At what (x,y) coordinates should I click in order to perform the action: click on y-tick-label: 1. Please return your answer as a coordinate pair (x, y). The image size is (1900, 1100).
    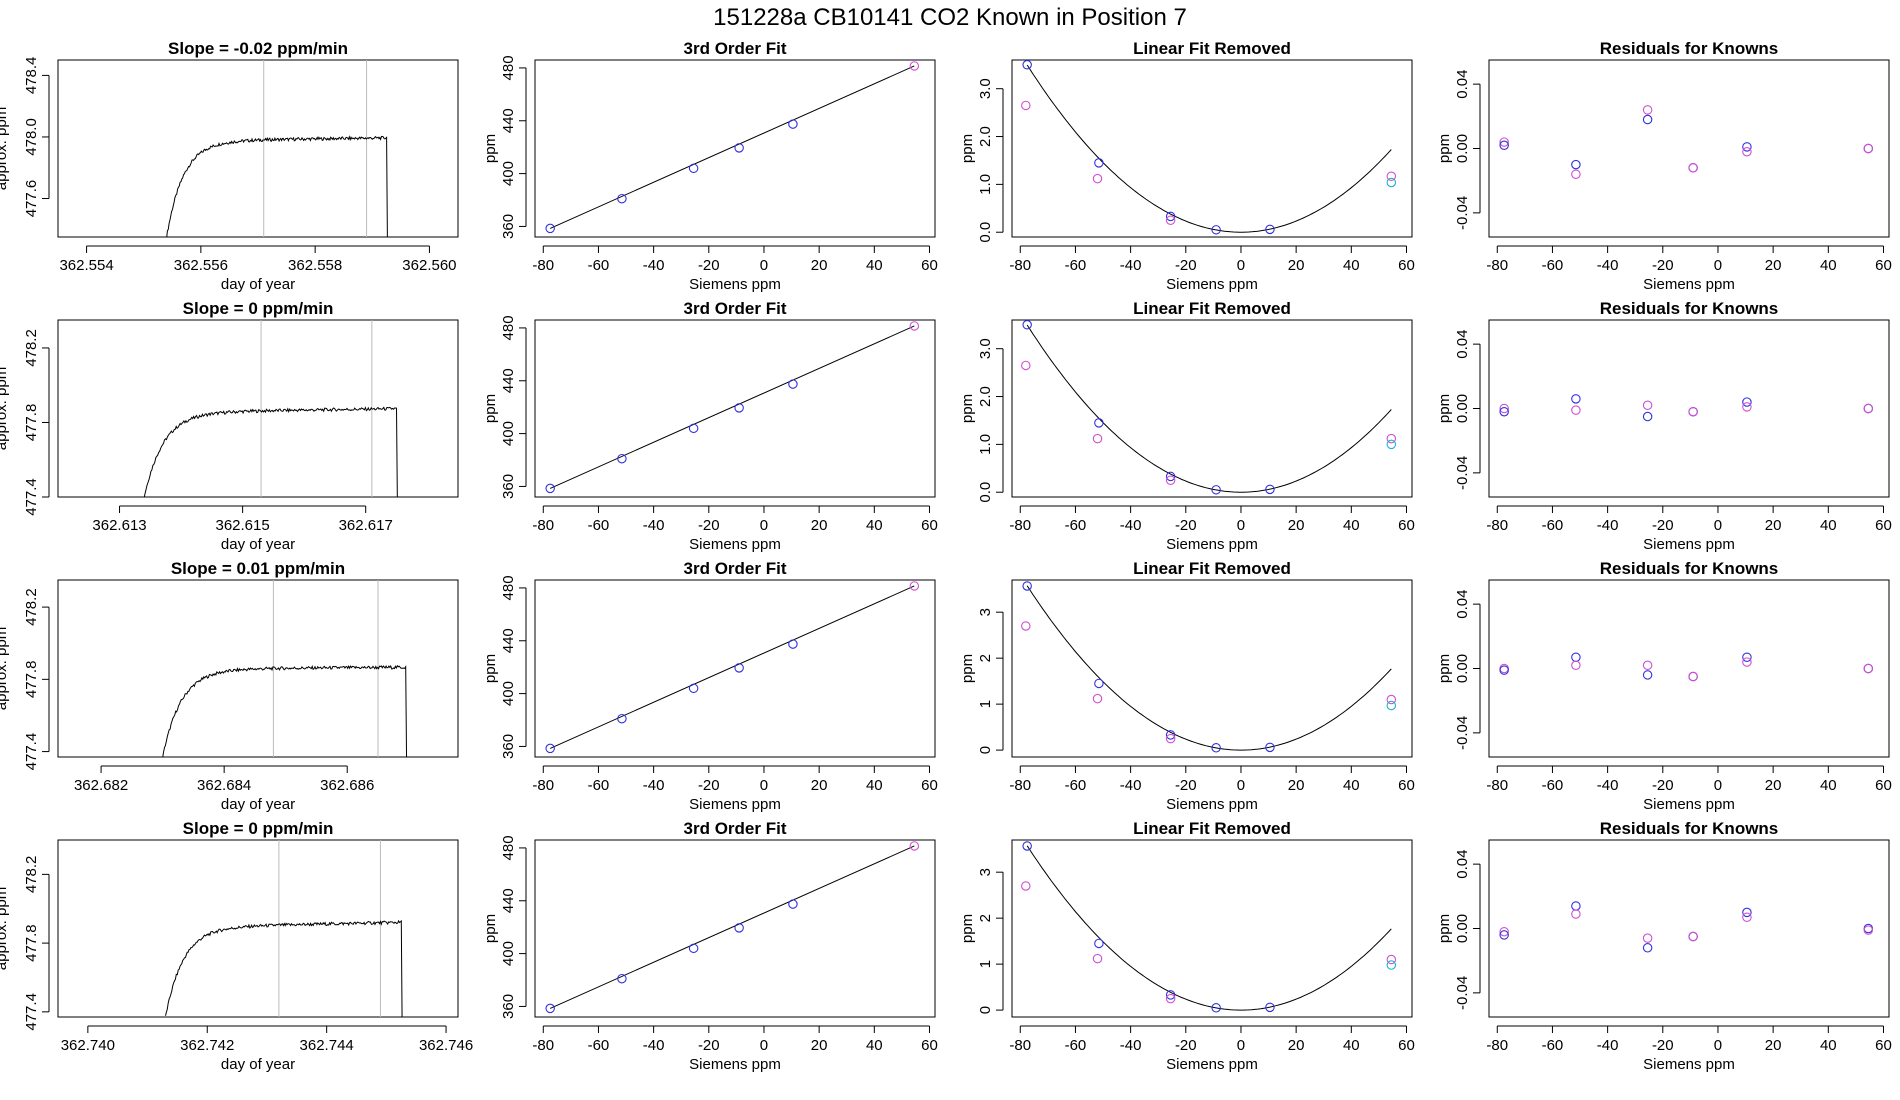
    Looking at the image, I should click on (985, 964).